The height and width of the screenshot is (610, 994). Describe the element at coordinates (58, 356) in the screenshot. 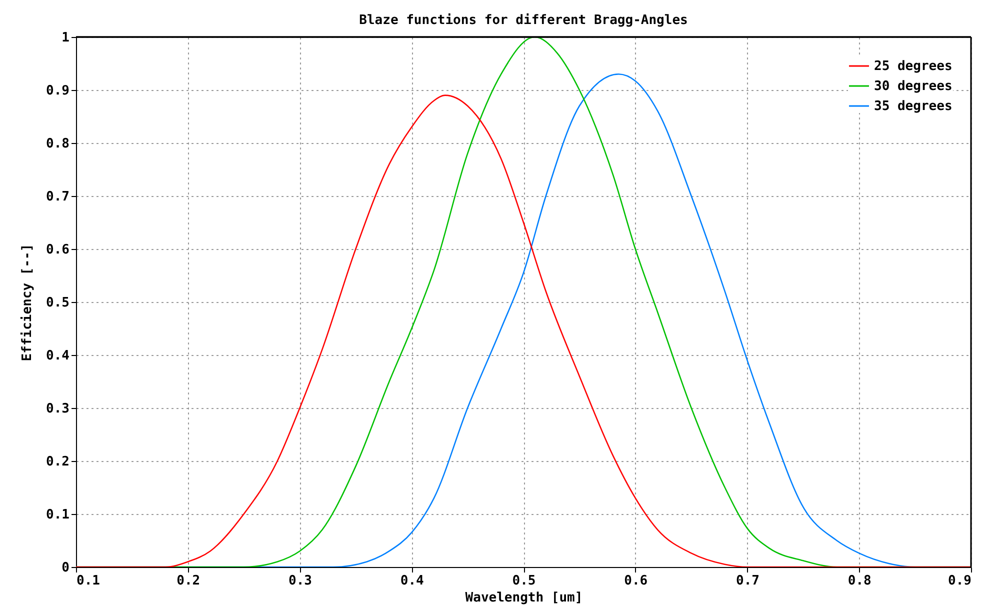

I see `y-tick-label: 0.4` at that location.